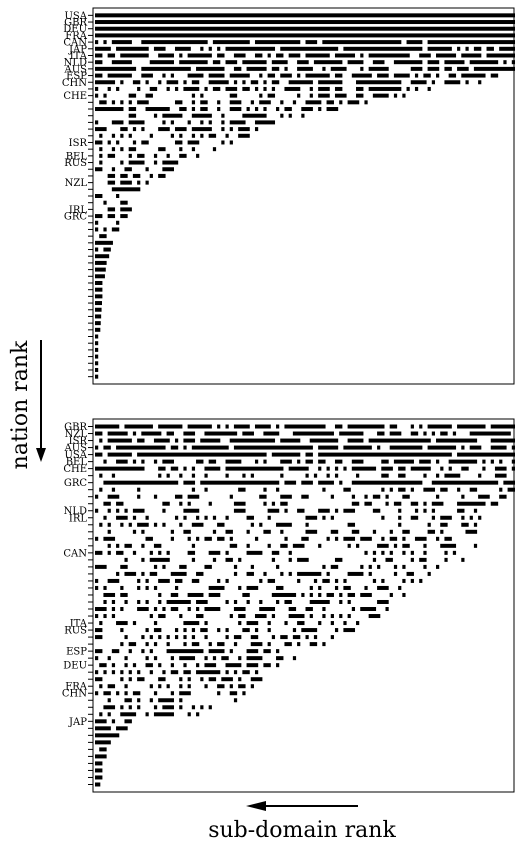 This screenshot has width=520, height=844. Describe the element at coordinates (75, 631) in the screenshot. I see `tick-label: RUS` at that location.